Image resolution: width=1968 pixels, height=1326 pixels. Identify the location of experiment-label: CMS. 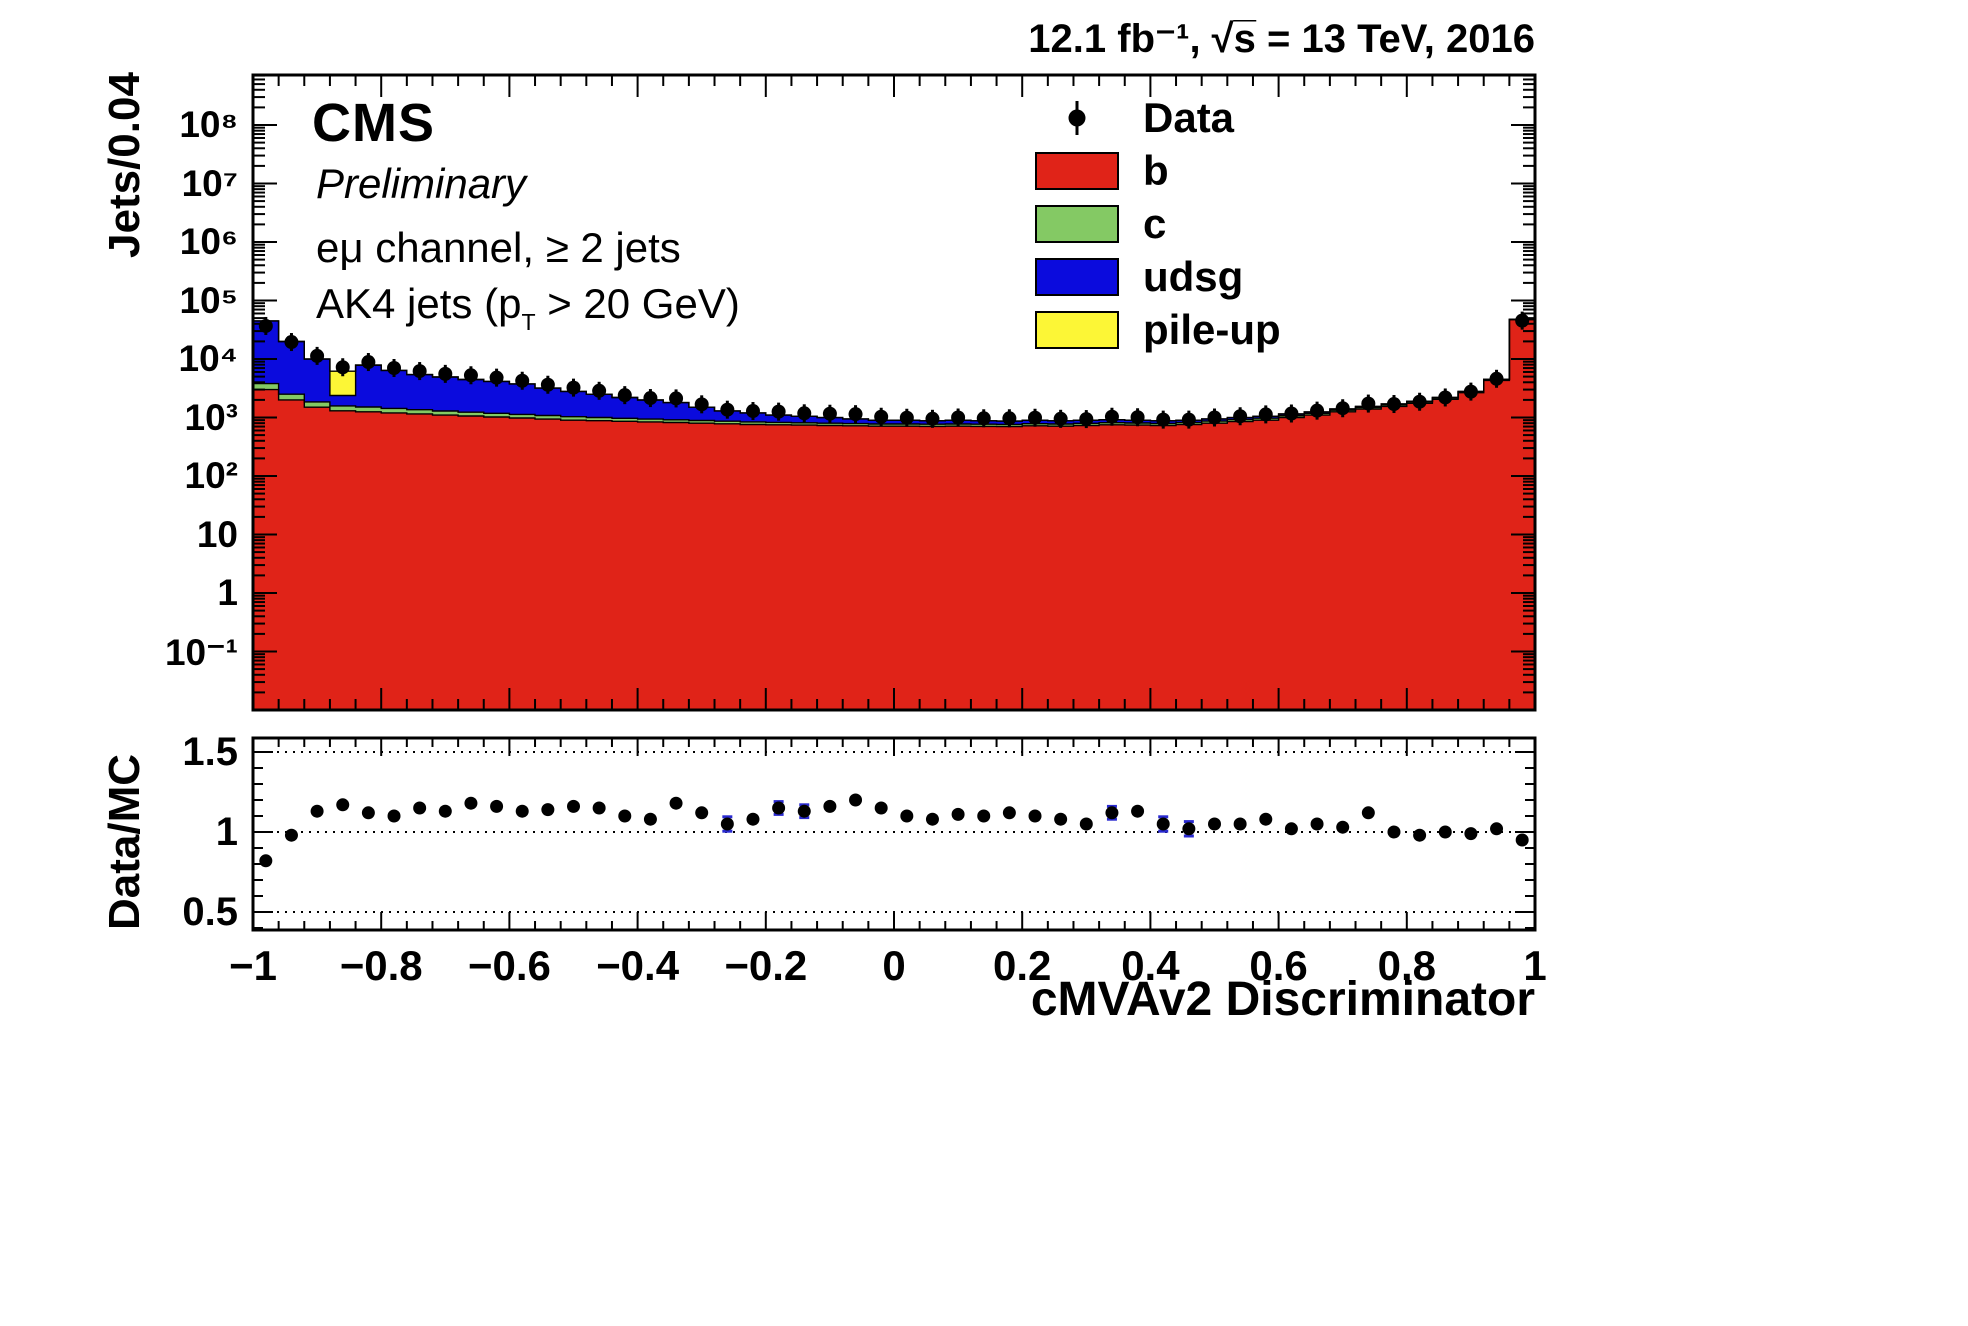
(373, 123).